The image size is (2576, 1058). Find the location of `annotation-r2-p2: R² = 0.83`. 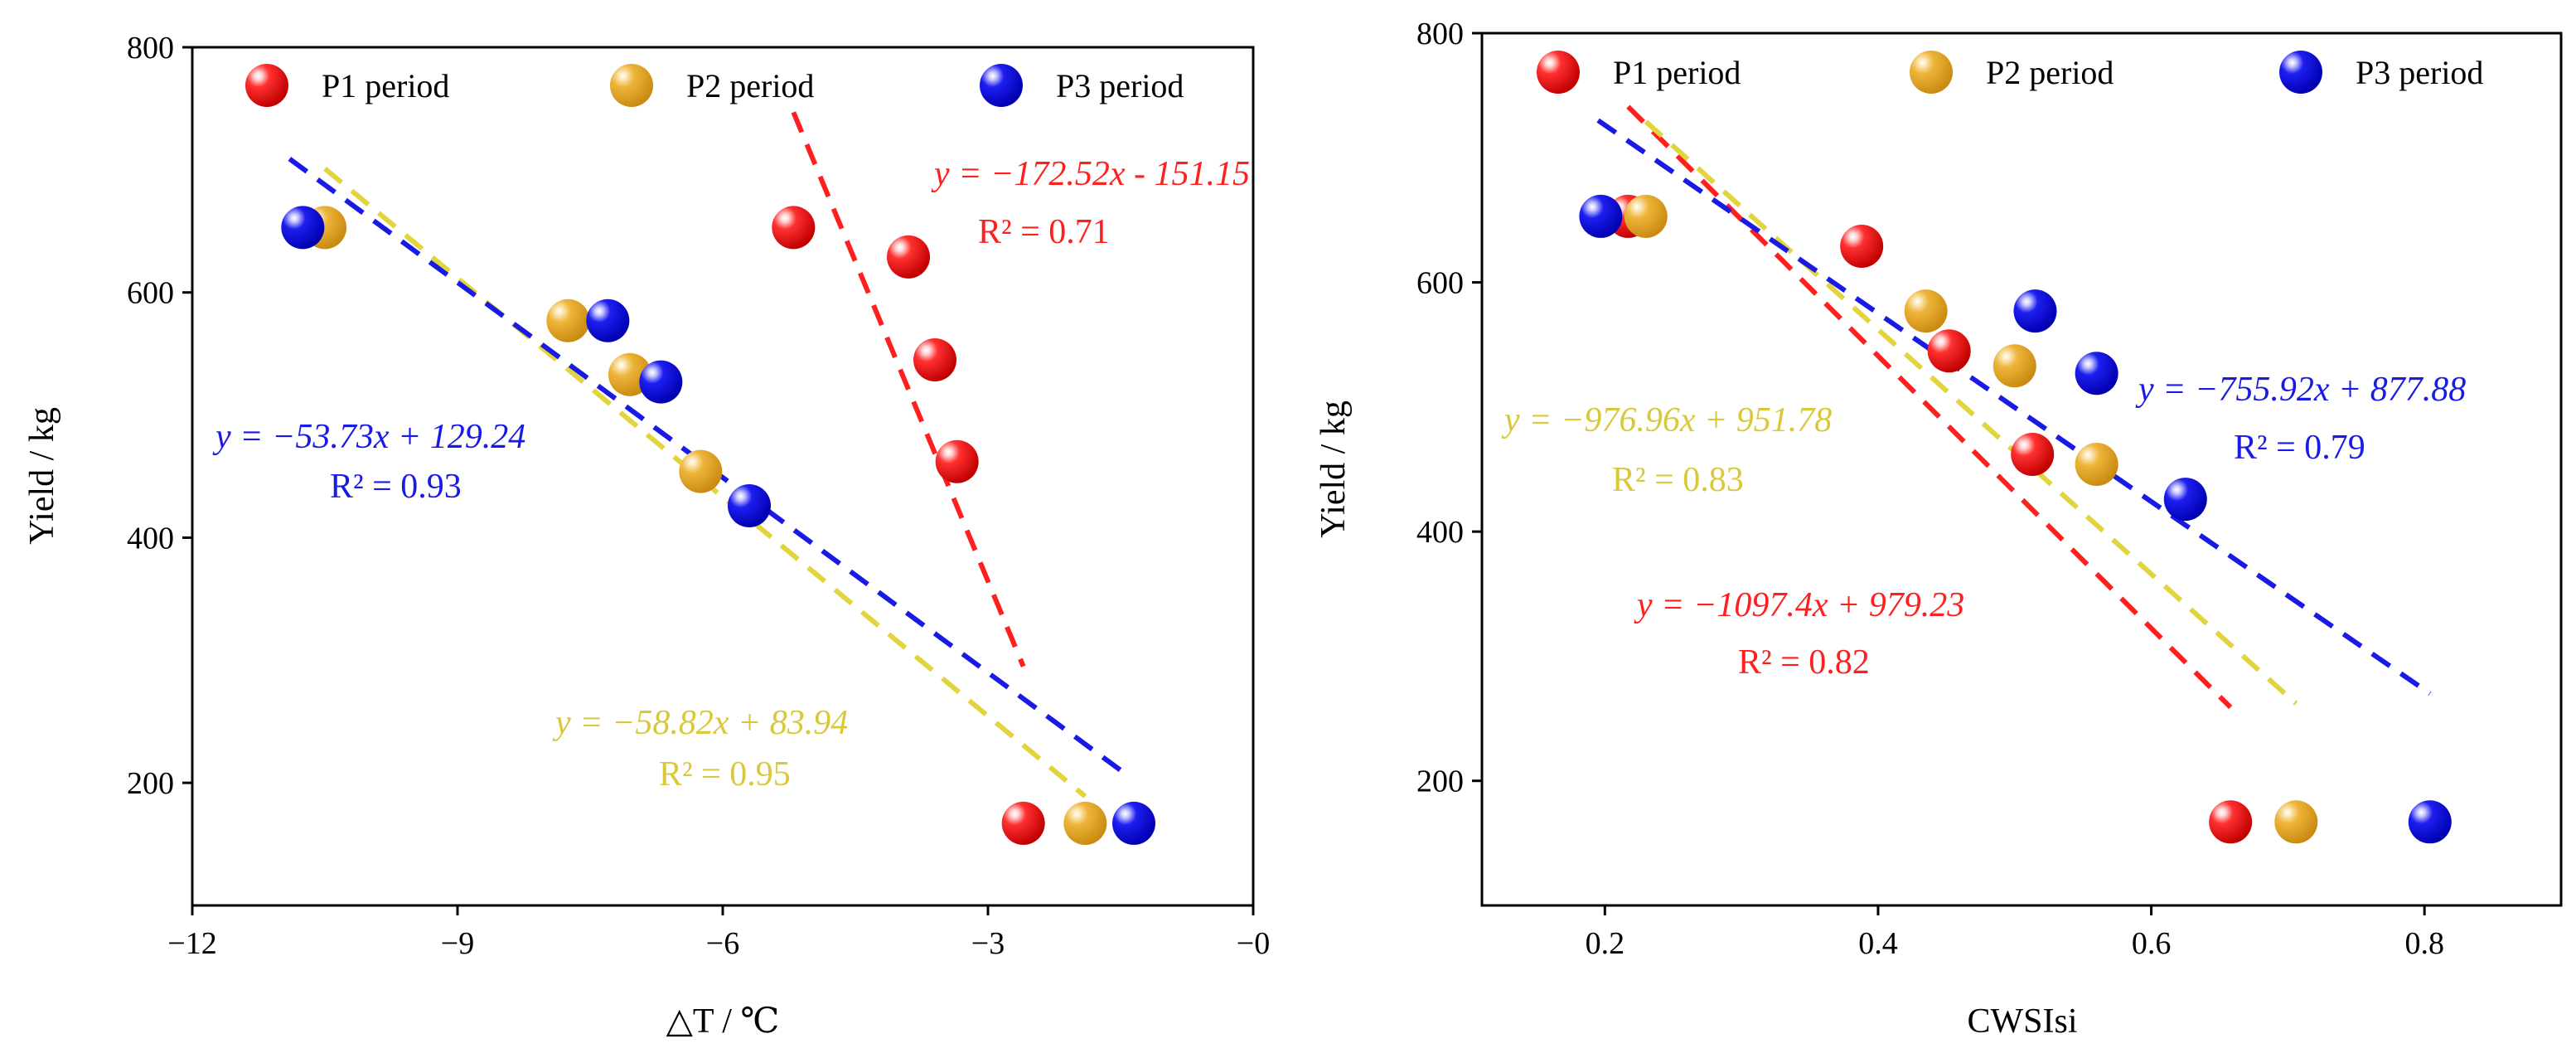

annotation-r2-p2: R² = 0.83 is located at coordinates (1678, 480).